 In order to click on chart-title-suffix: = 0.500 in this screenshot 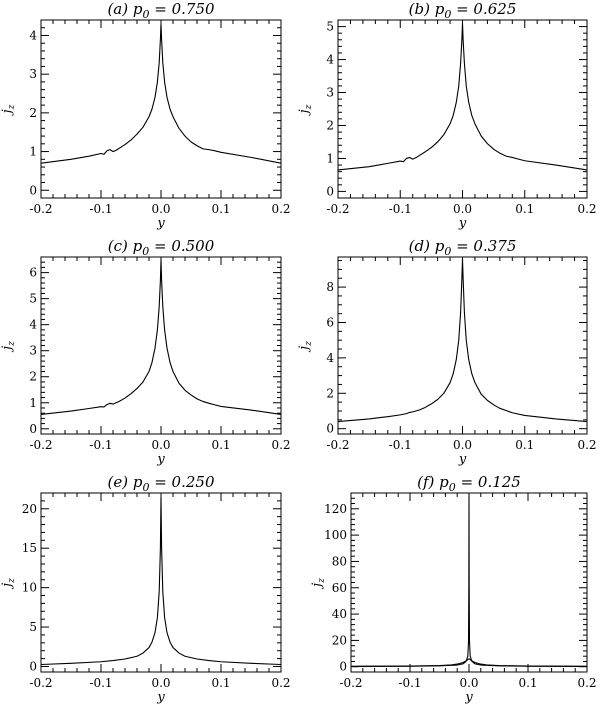, I will do `click(182, 246)`.